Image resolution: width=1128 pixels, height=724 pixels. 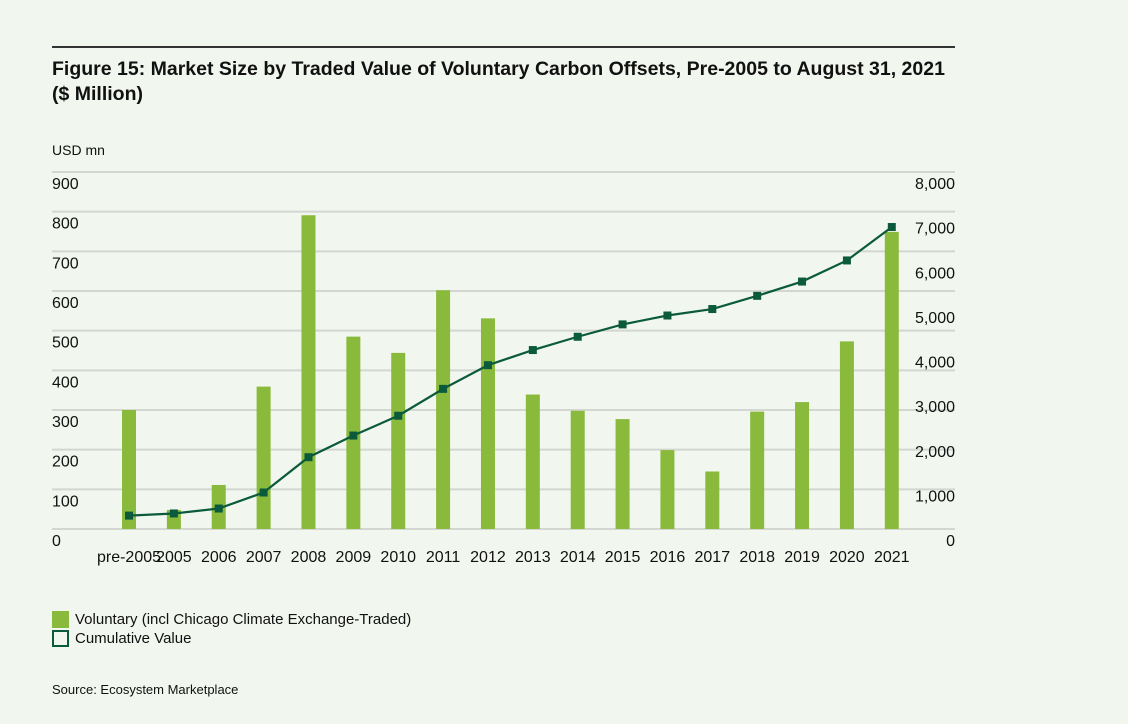 I want to click on source-note: Source: Ecosystem Marketplace, so click(x=145, y=689).